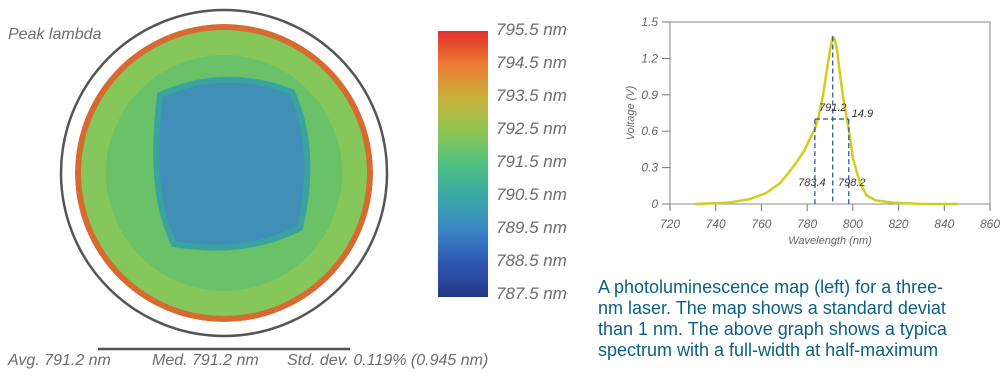  What do you see at coordinates (852, 183) in the screenshot?
I see `right-fwhm-label: 798.2` at bounding box center [852, 183].